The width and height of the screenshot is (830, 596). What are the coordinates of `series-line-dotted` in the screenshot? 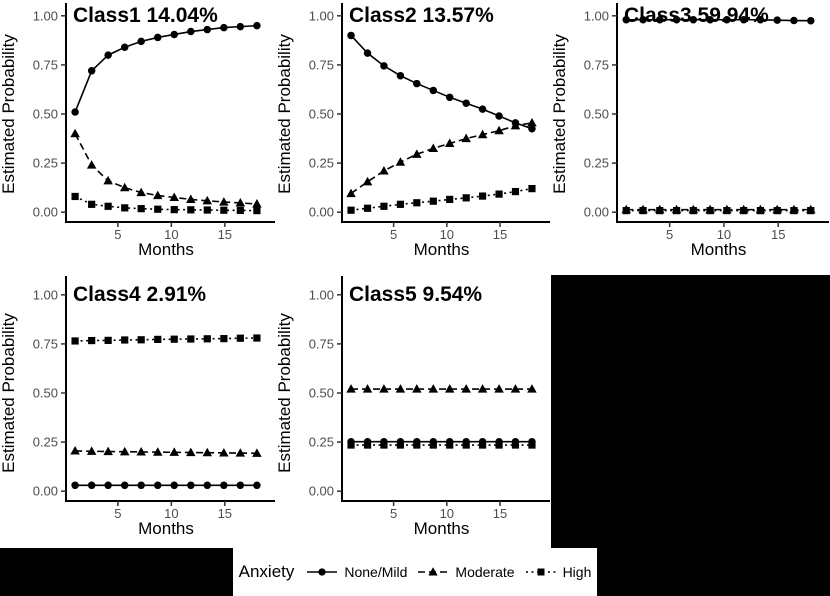 It's located at (441, 199).